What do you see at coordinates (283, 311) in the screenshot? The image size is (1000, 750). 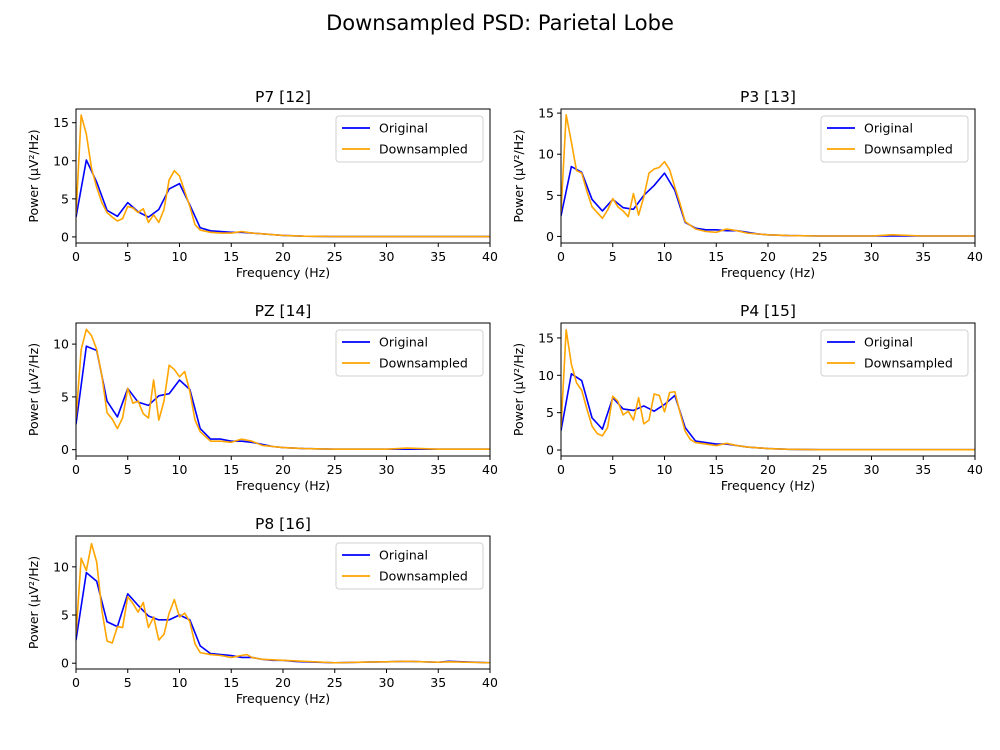 I see `plot-pz-14-title: PZ [14]` at bounding box center [283, 311].